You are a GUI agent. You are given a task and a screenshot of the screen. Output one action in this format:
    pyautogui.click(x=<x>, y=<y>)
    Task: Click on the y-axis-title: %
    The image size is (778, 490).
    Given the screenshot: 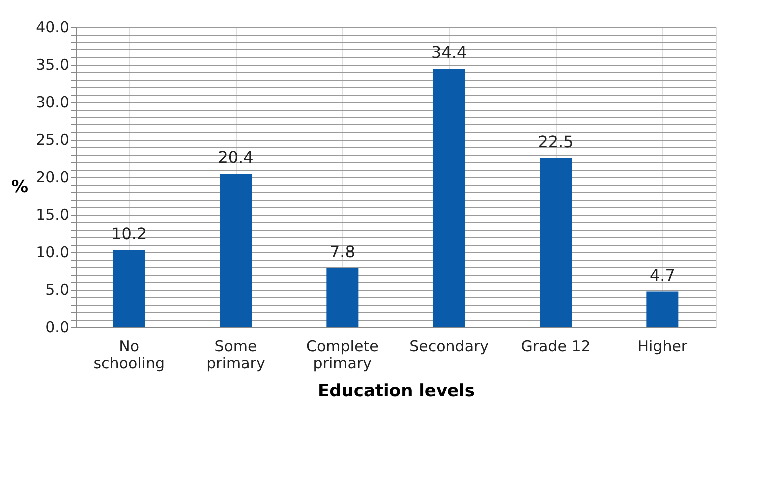 What is the action you would take?
    pyautogui.click(x=19, y=188)
    